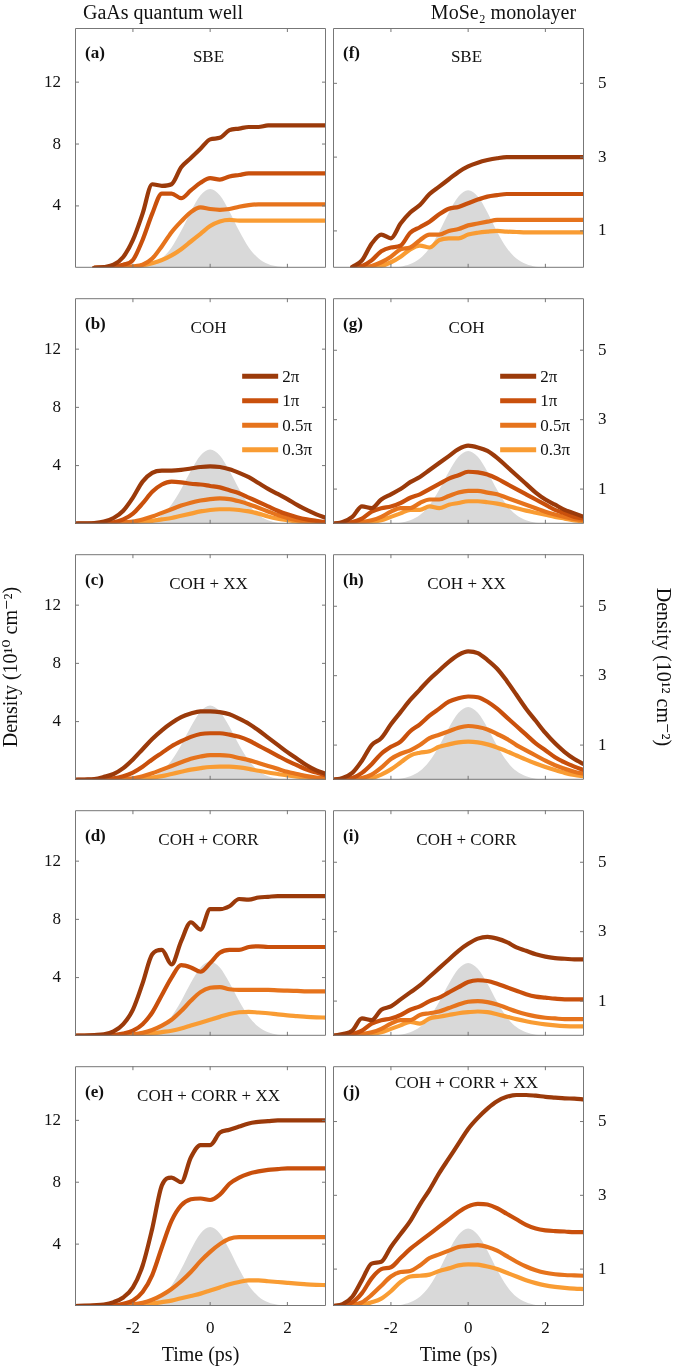 This screenshot has height=1370, width=673. Describe the element at coordinates (11, 667) in the screenshot. I see `y-axis-title: Density (10¹⁰ cm⁻²)` at that location.